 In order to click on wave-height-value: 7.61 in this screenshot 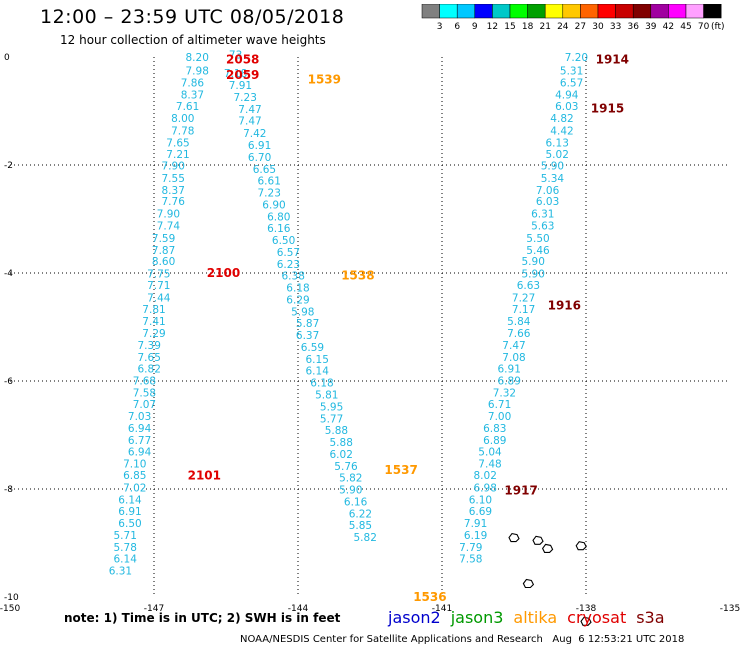, I will do `click(187, 107)`.